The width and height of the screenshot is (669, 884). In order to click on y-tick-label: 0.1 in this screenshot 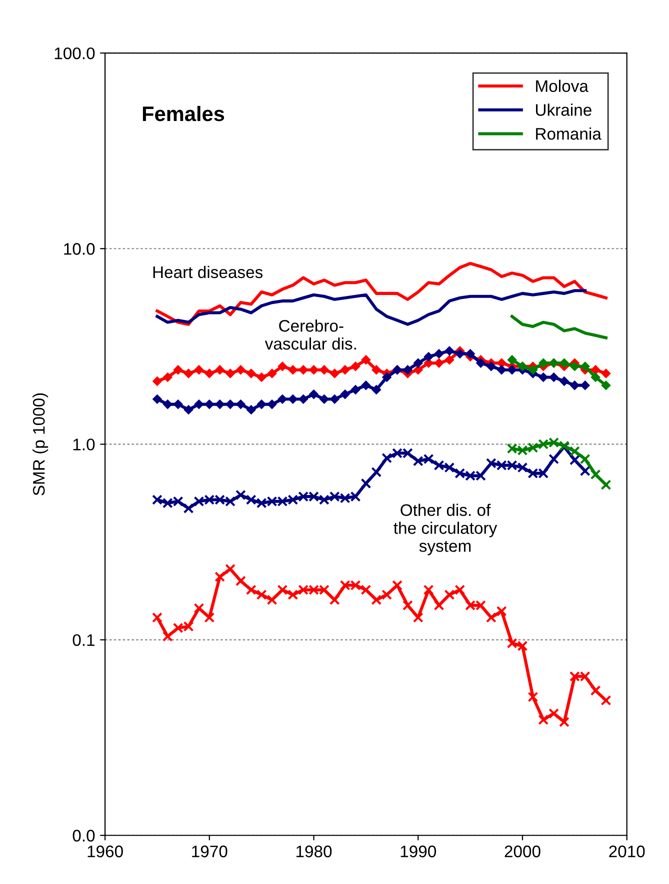, I will do `click(83, 640)`.